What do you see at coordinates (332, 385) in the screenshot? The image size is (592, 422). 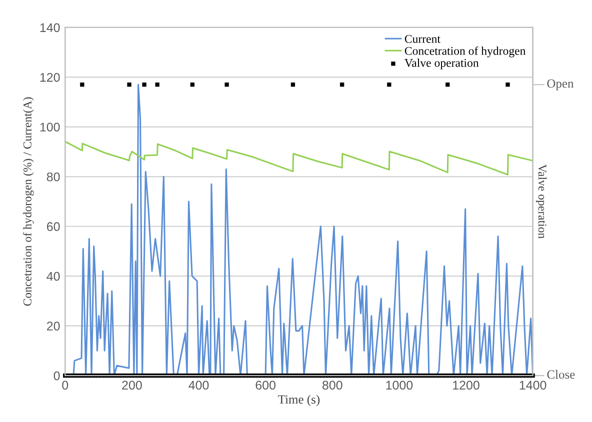 I see `x-tick-label: 800` at bounding box center [332, 385].